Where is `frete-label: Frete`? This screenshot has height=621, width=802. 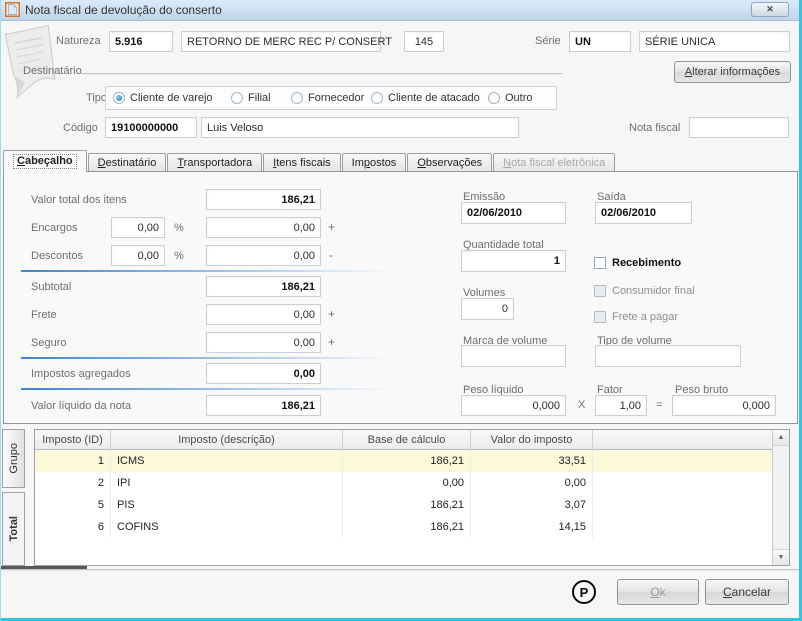 frete-label: Frete is located at coordinates (44, 315).